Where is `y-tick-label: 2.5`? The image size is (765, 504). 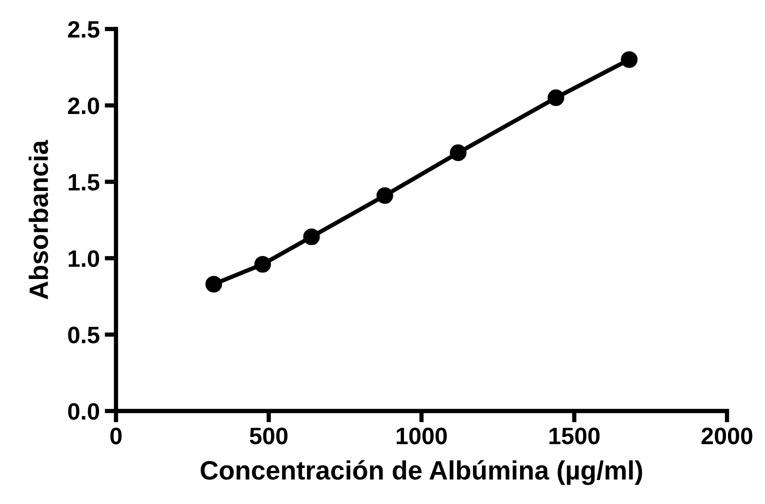
y-tick-label: 2.5 is located at coordinates (84, 29).